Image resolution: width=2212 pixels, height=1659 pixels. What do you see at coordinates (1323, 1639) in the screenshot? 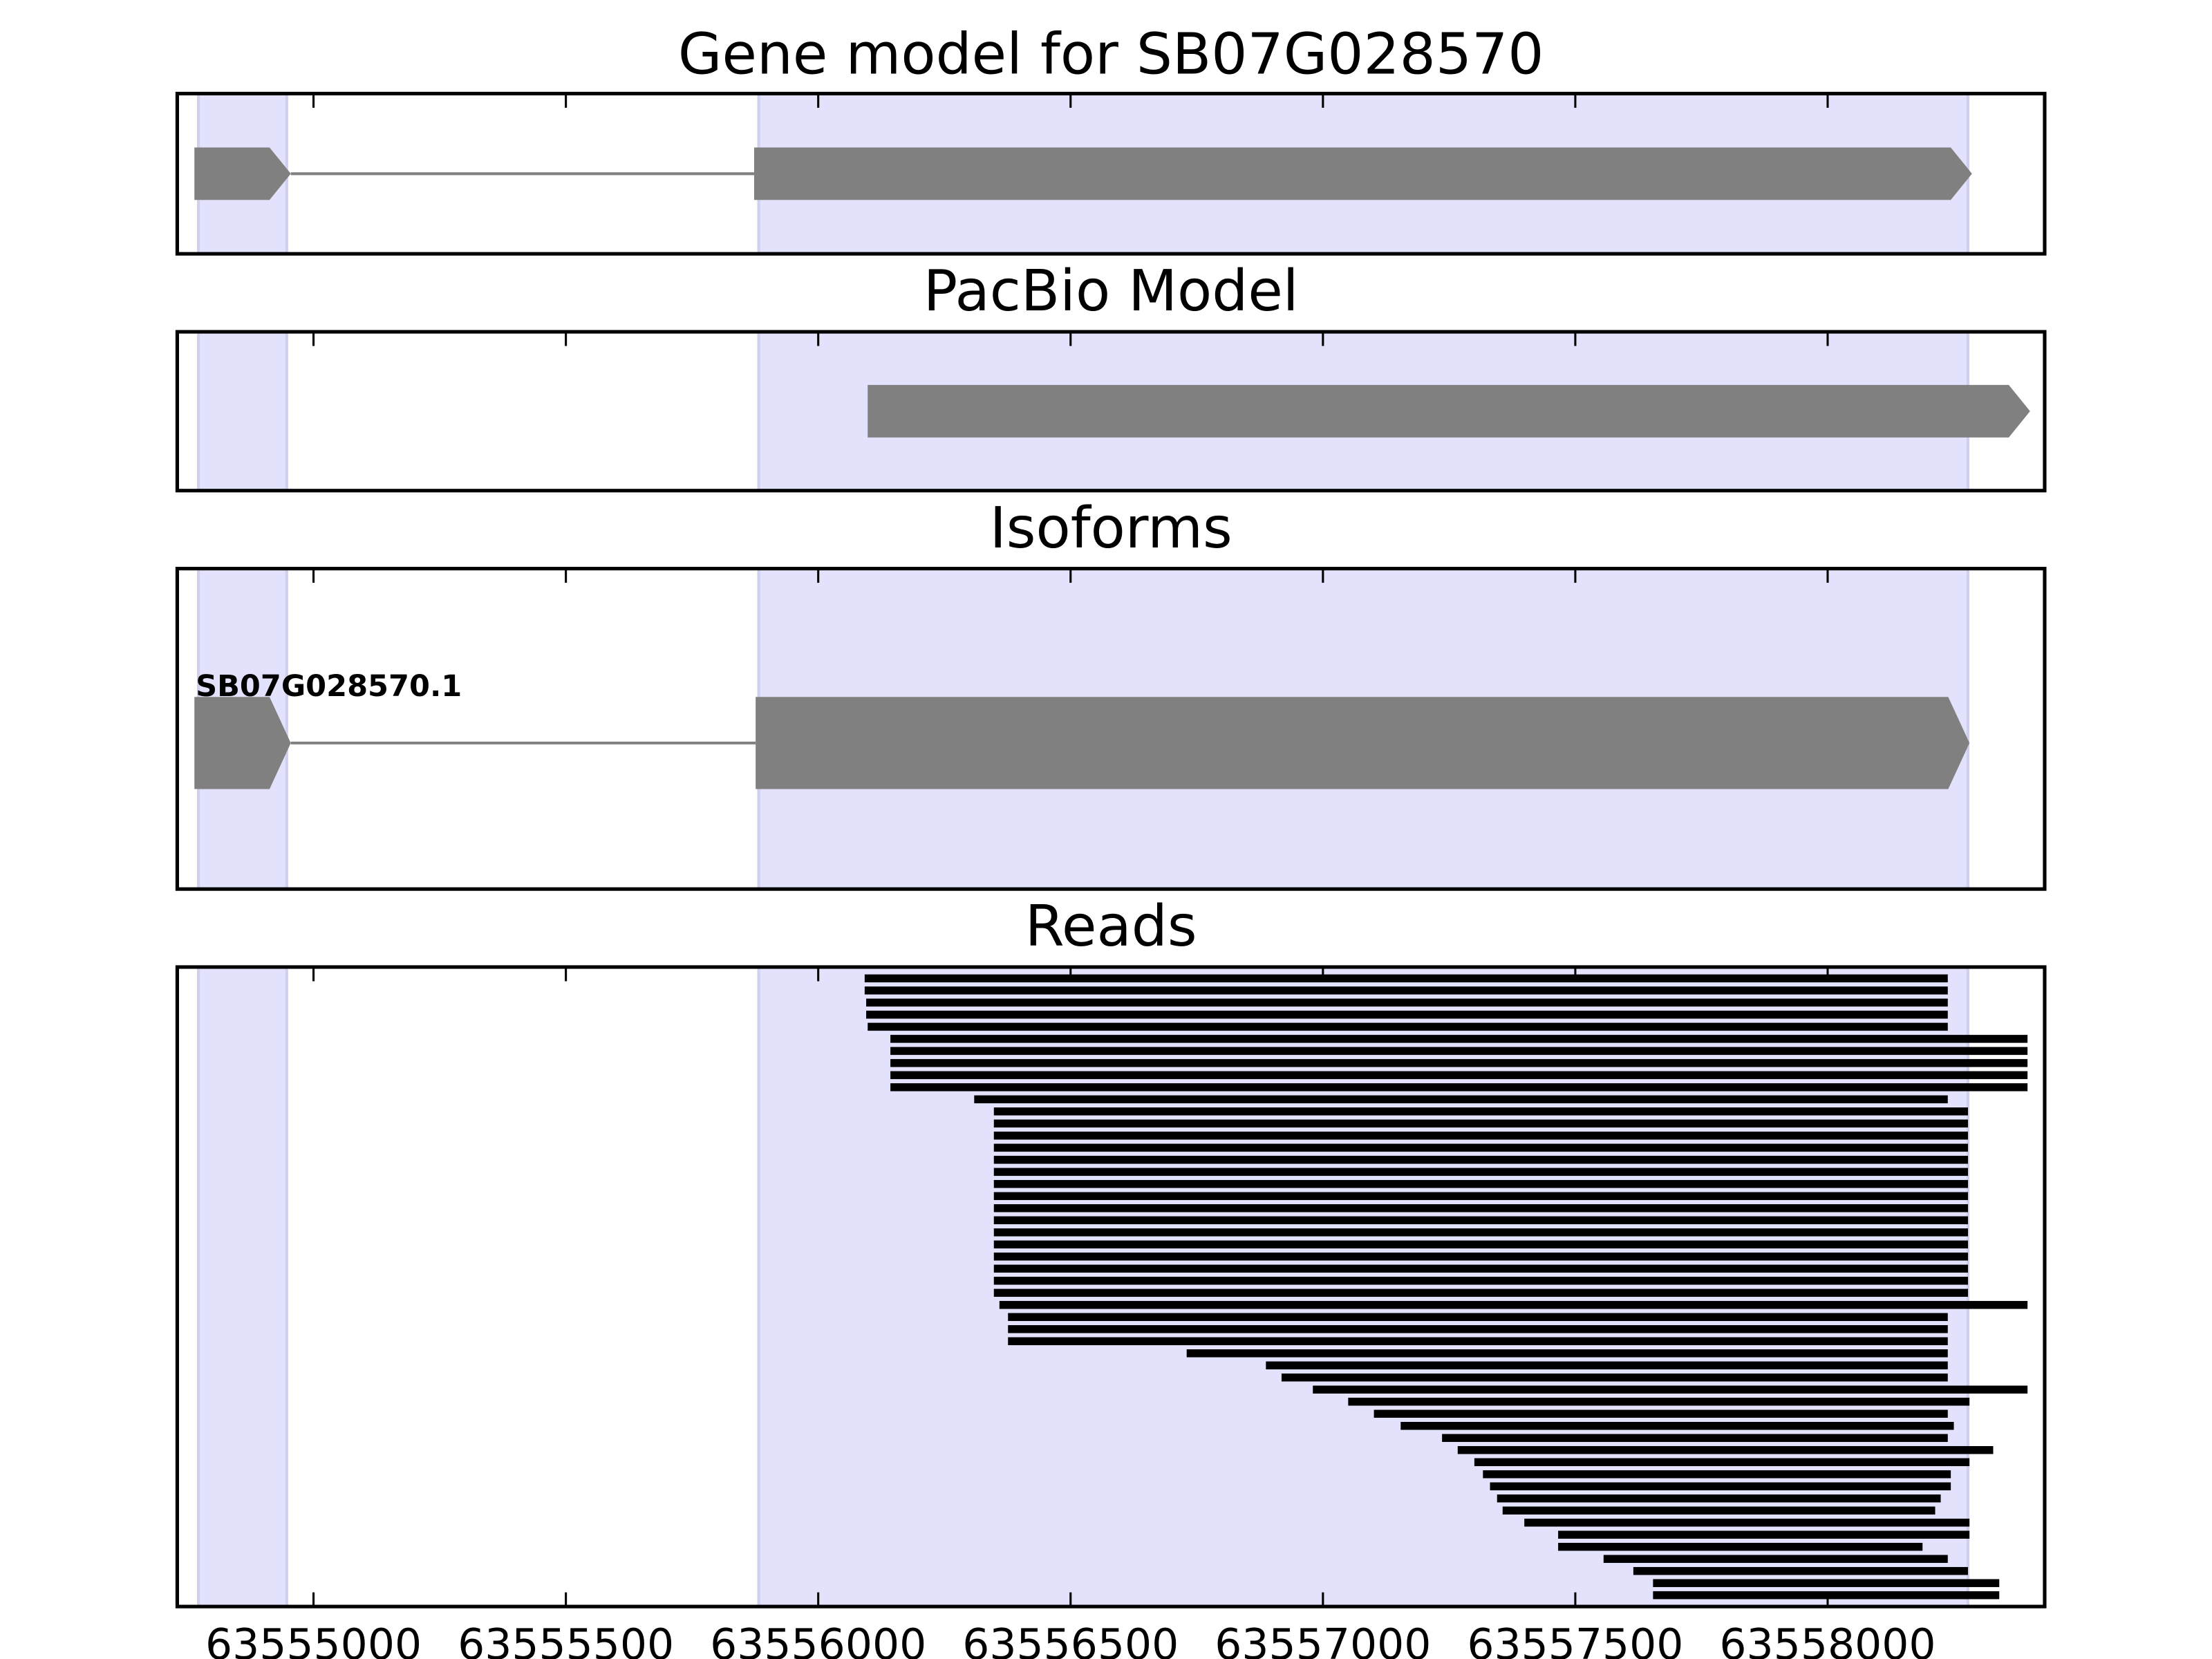
I see `x-tick-label: 63557000` at bounding box center [1323, 1639].